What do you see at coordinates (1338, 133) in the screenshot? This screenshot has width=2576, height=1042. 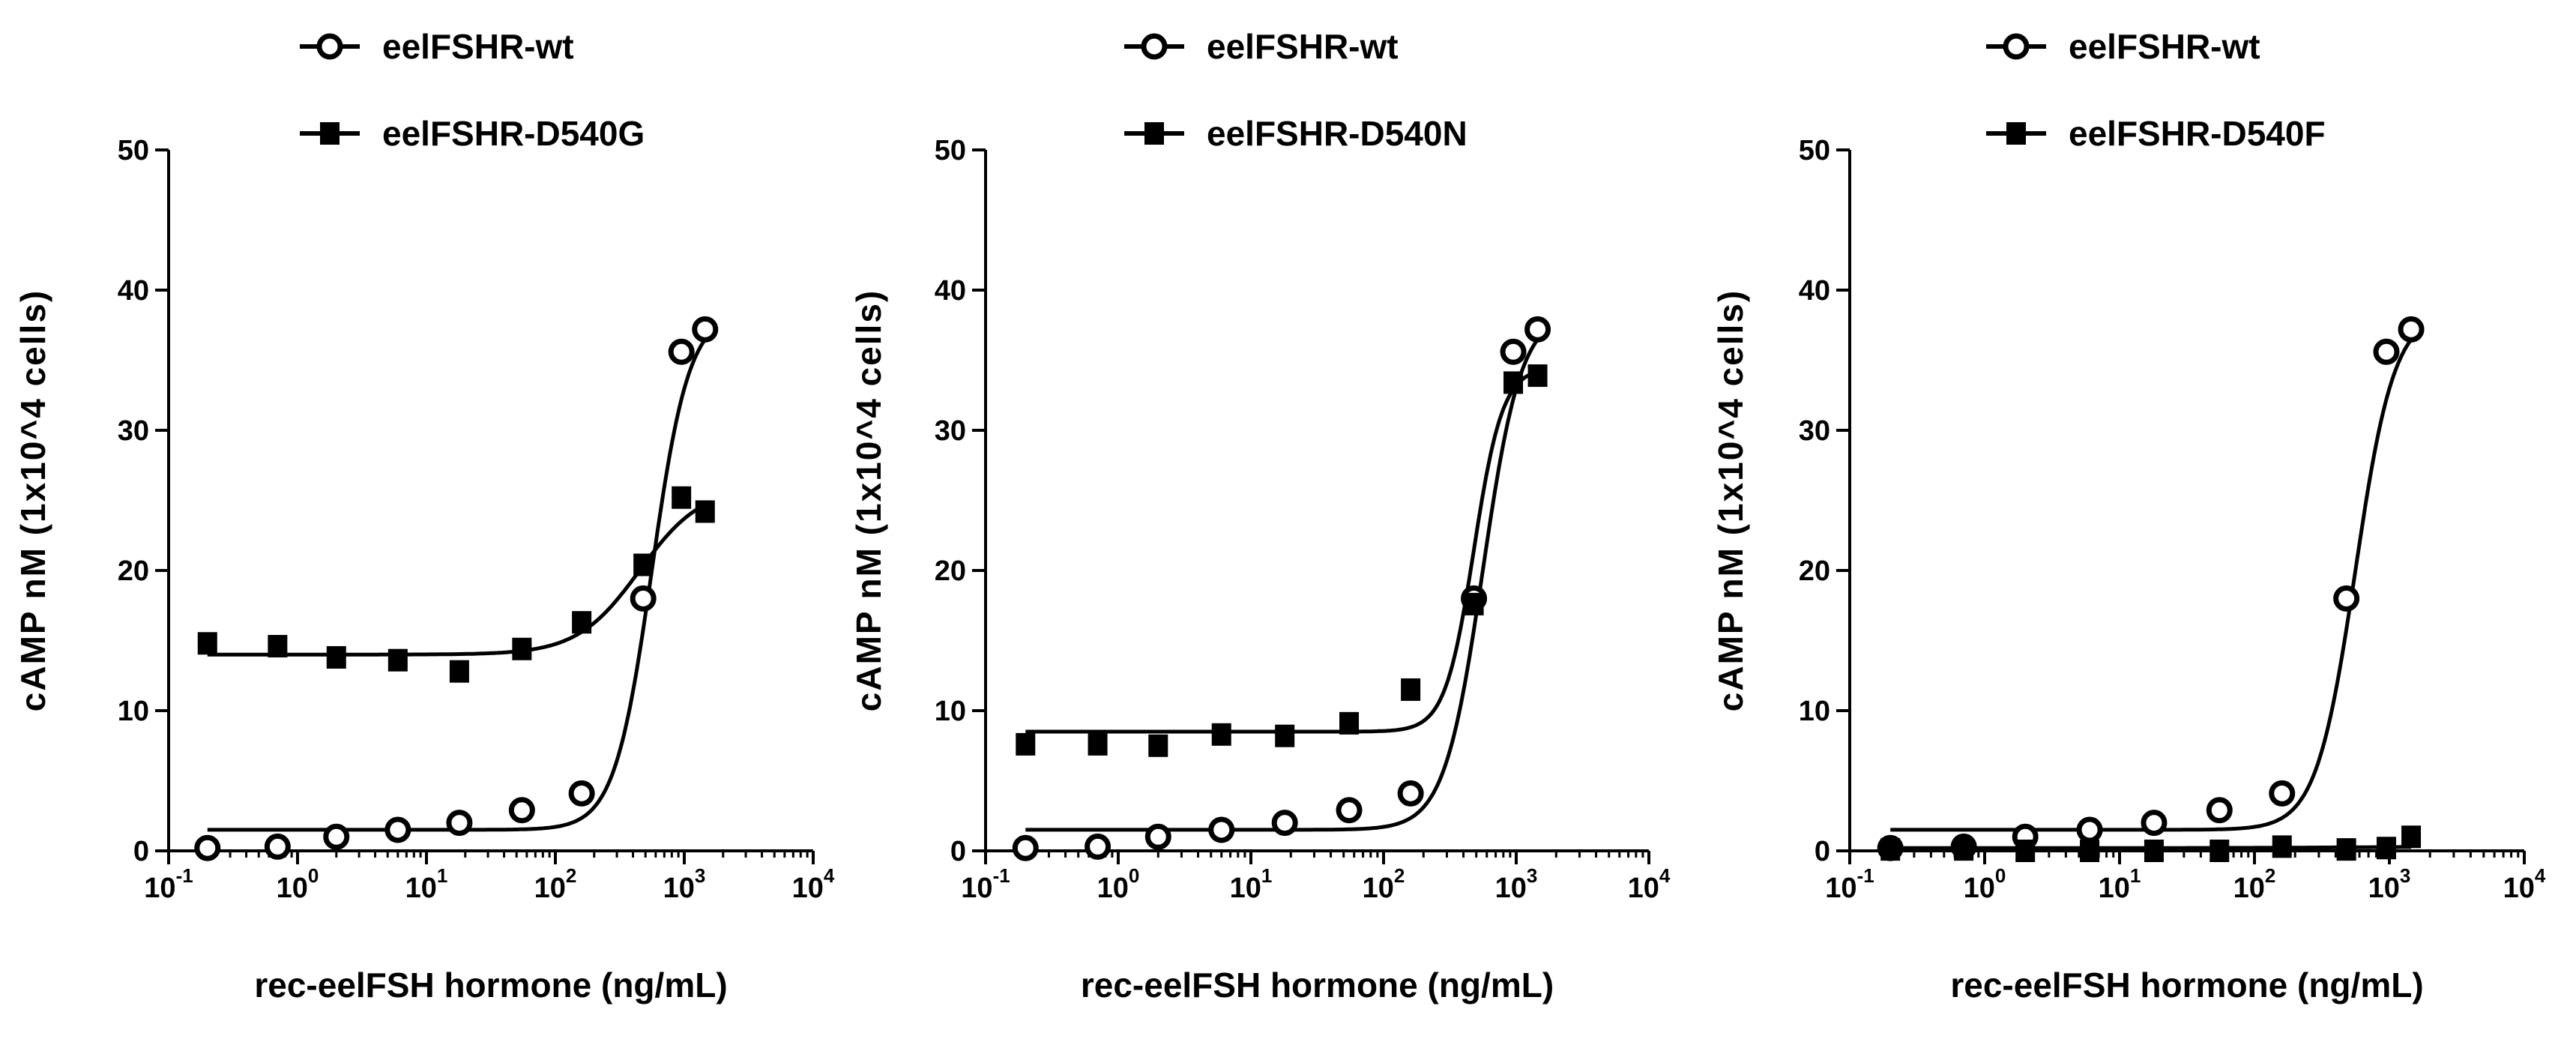 I see `legend-label: eelFSHR-D540N` at bounding box center [1338, 133].